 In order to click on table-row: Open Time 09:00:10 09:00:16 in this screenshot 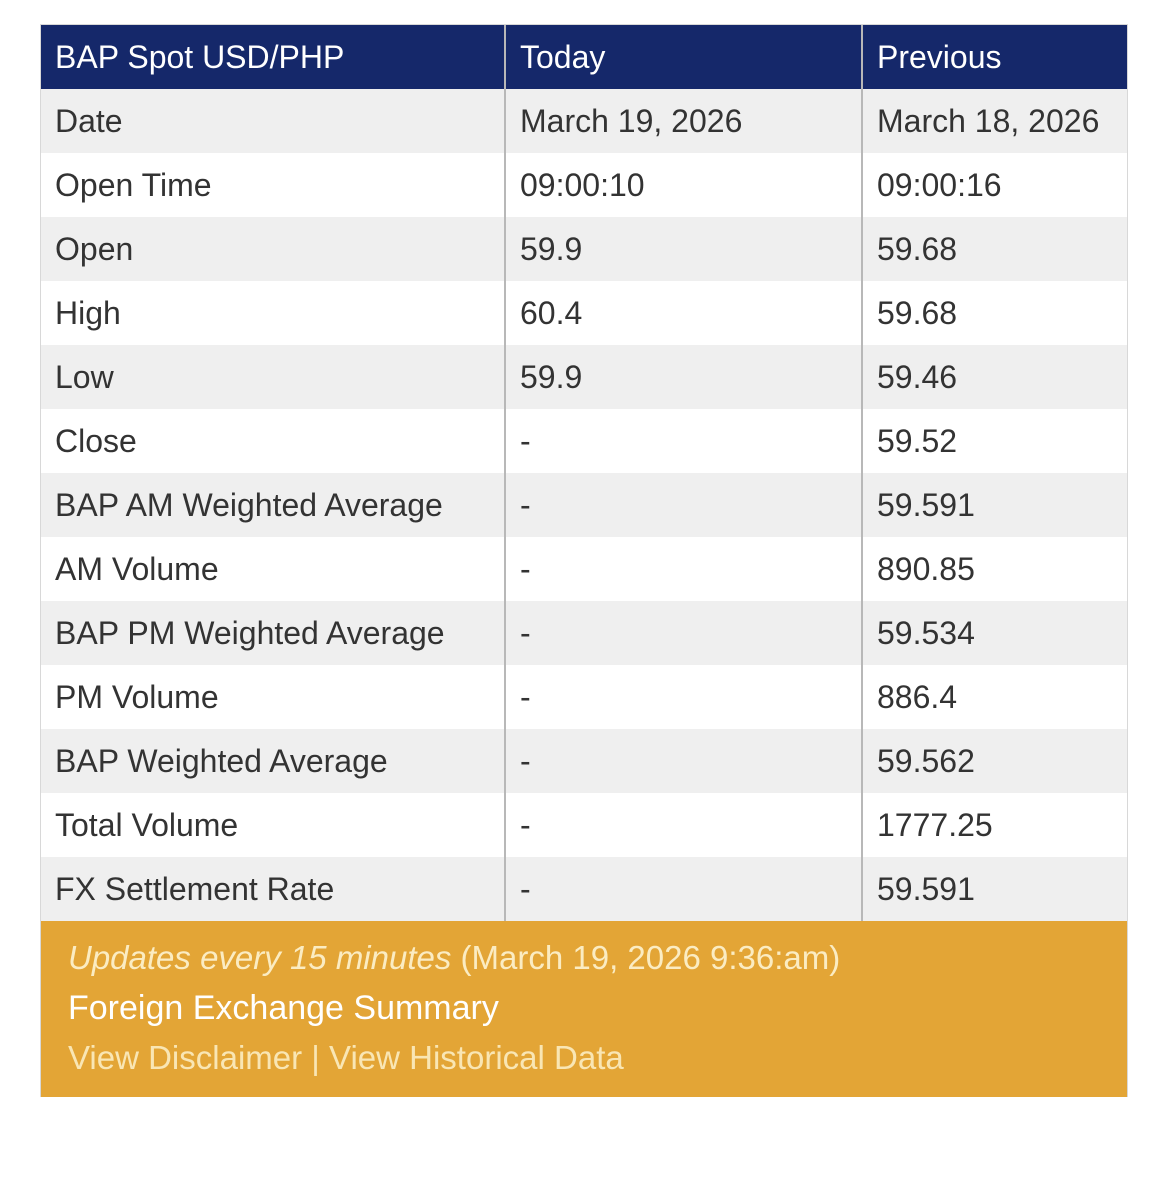, I will do `click(584, 185)`.